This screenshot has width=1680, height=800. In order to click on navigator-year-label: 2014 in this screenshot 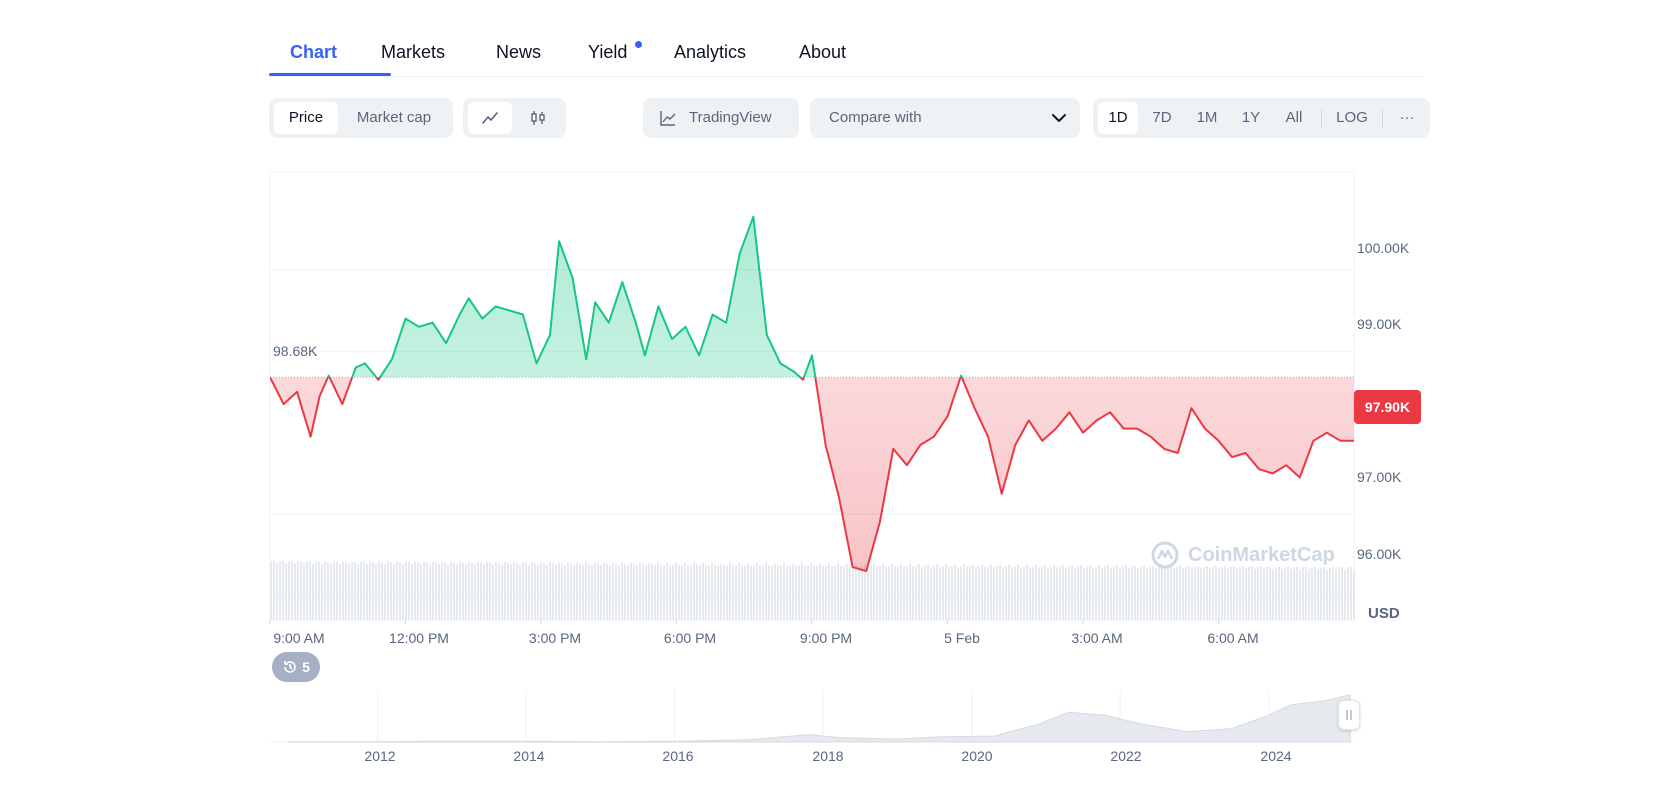, I will do `click(529, 756)`.